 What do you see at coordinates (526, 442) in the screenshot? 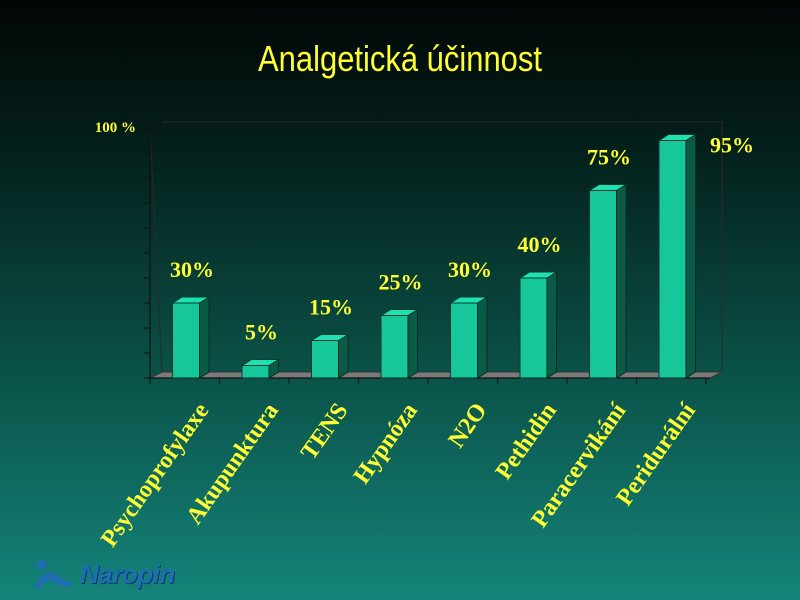
I see `category-label: Pethidin` at bounding box center [526, 442].